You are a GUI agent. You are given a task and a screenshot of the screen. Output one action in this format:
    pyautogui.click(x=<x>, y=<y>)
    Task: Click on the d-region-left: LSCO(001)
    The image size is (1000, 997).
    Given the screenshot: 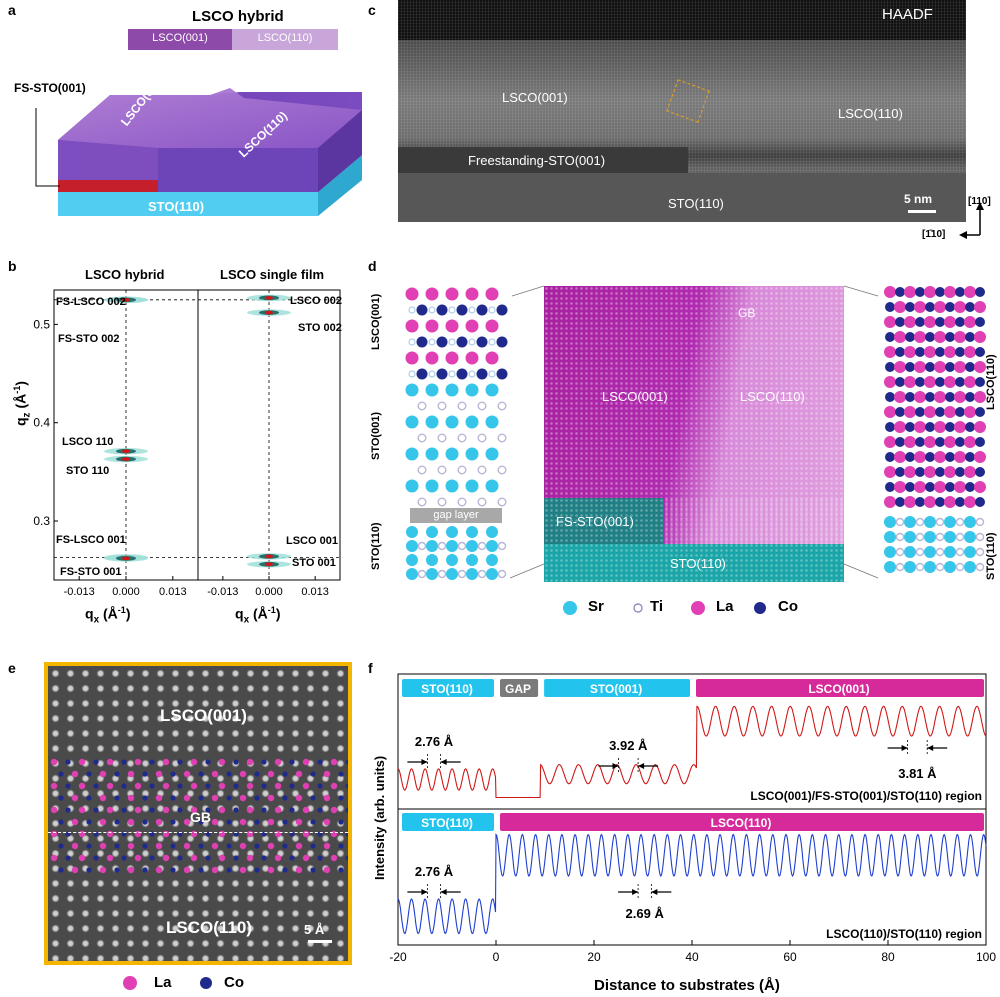 What is the action you would take?
    pyautogui.click(x=635, y=396)
    